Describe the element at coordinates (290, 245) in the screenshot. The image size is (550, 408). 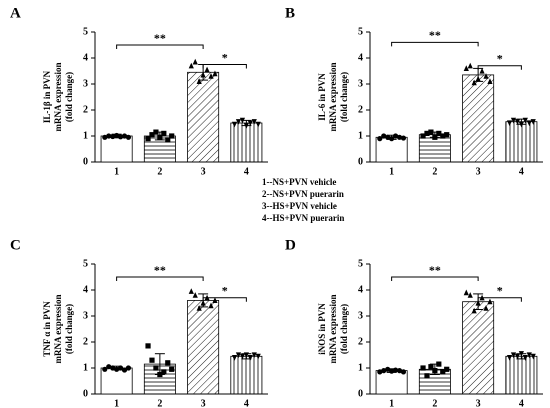
I see `panel-label: D` at that location.